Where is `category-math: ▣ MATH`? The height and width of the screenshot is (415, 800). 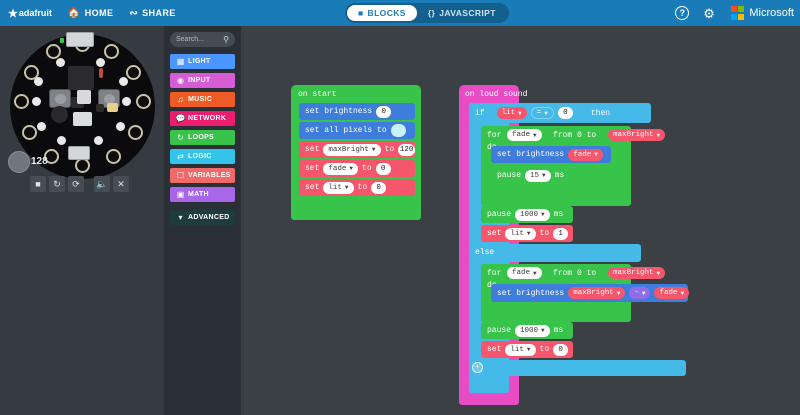 category-math: ▣ MATH is located at coordinates (202, 194).